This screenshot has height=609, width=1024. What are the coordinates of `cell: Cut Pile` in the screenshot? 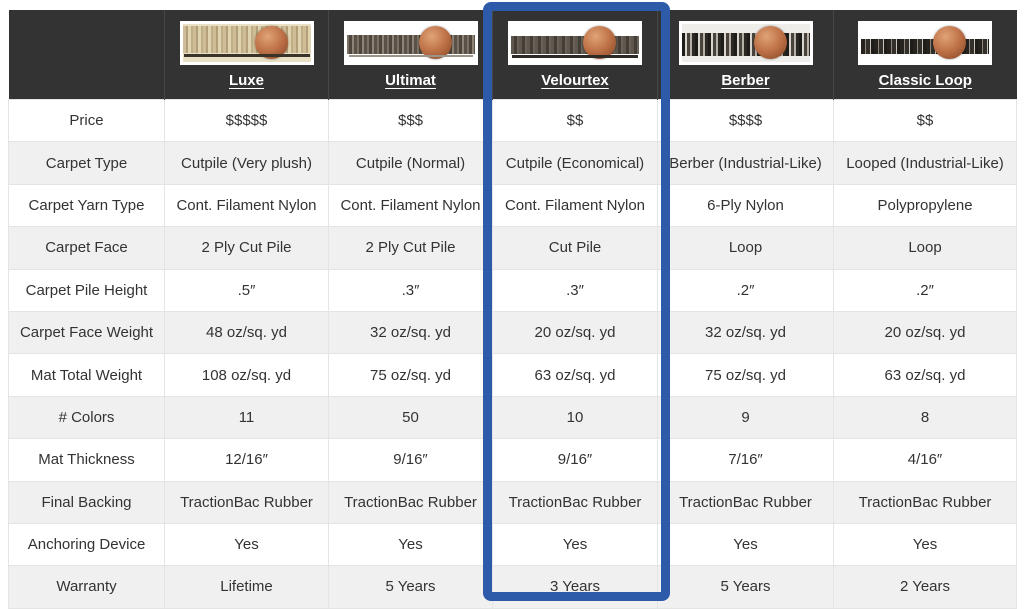 It's located at (575, 248).